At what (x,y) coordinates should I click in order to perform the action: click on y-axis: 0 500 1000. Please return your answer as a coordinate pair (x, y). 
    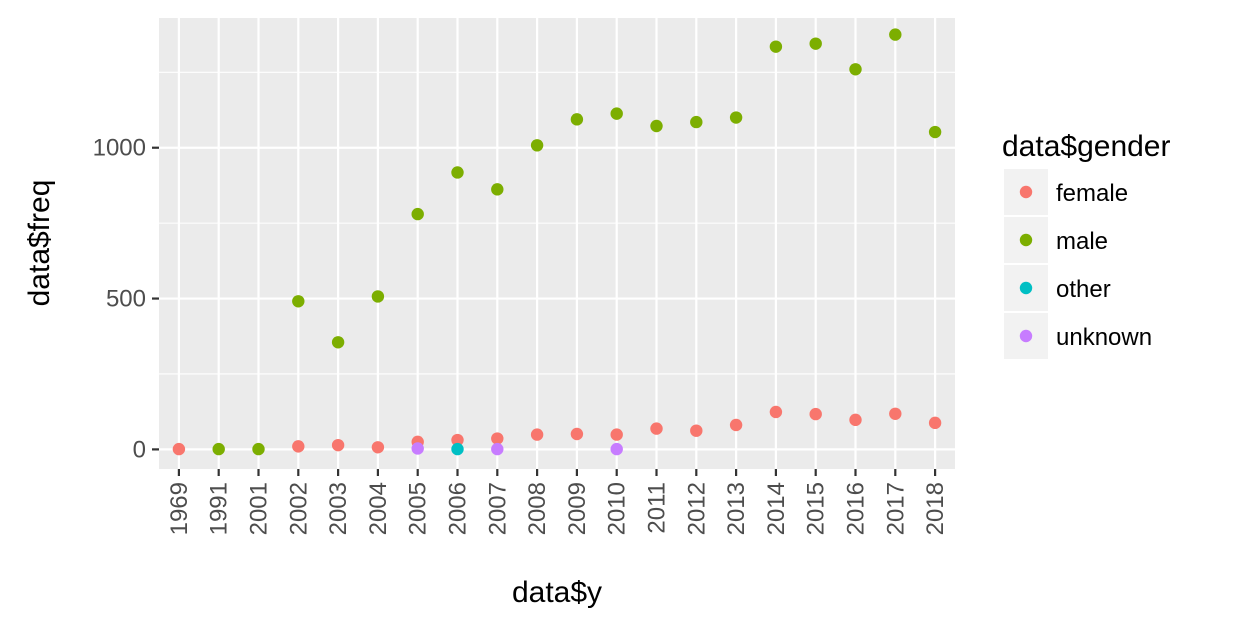
    Looking at the image, I should click on (126, 299).